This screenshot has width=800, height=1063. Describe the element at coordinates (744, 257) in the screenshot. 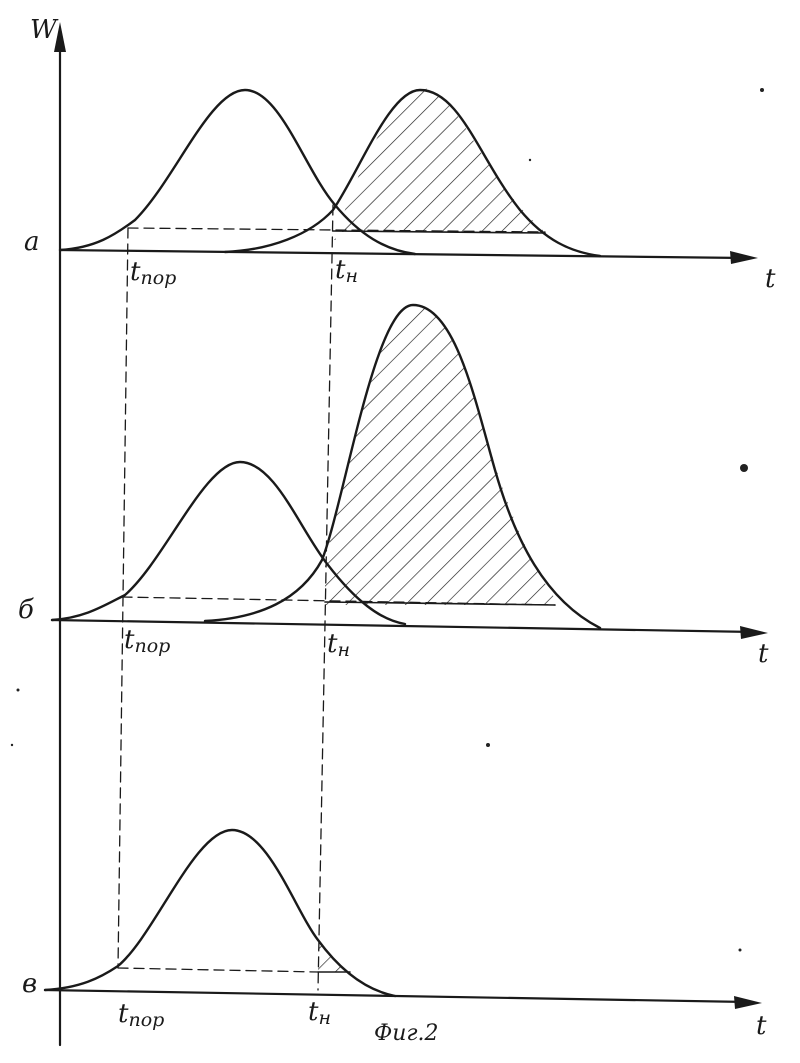

I see `panel-a-time-arrow` at that location.